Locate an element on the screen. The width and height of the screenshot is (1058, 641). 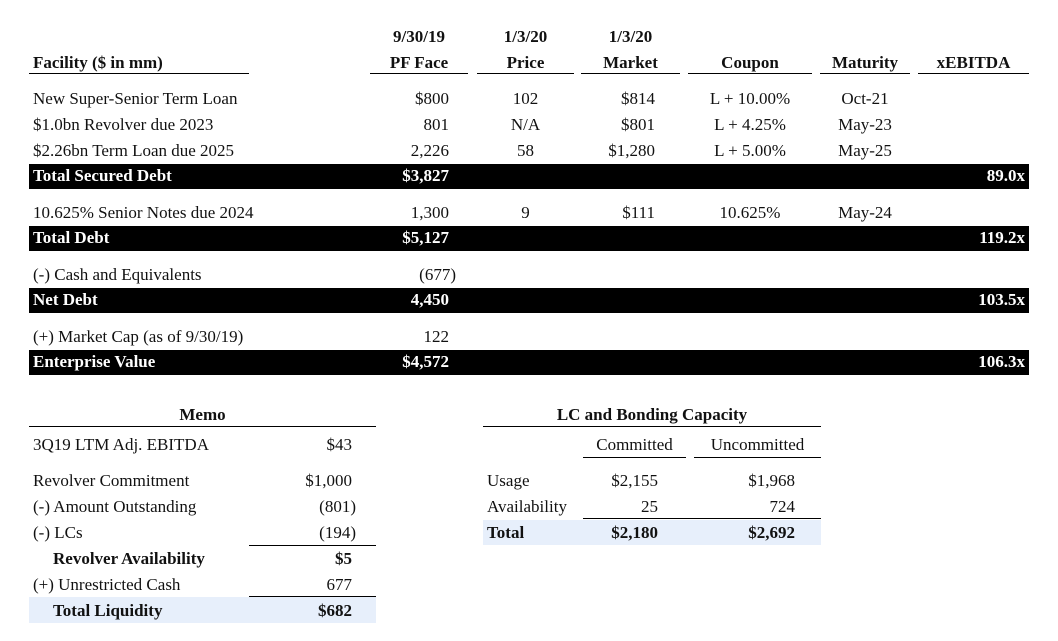
total-xebitda: 89.0x is located at coordinates (1005, 175).